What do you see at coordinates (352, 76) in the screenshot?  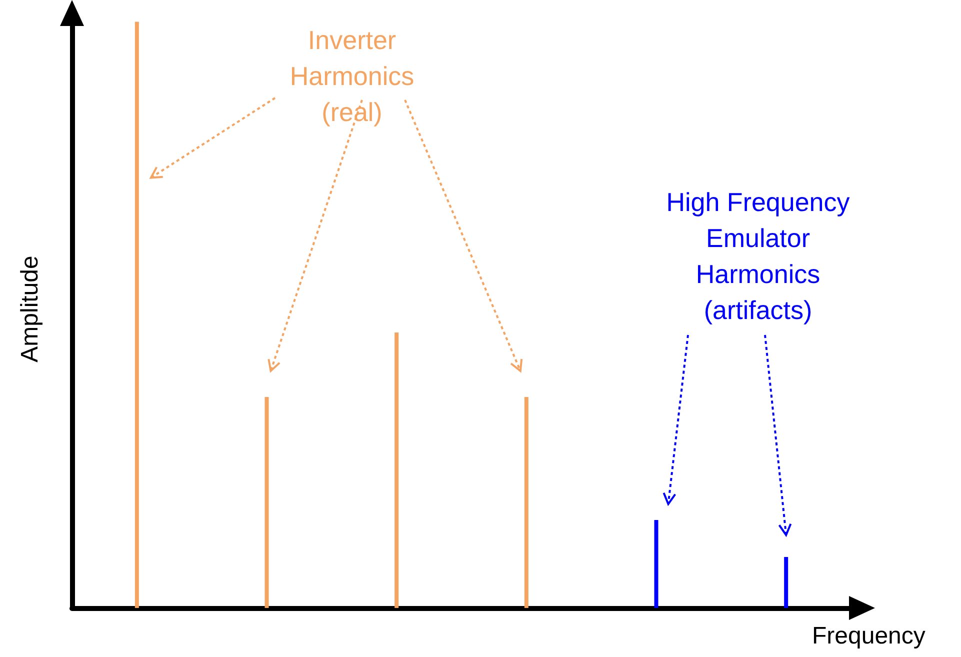 I see `annotation: Inverter Harmonics (real)` at bounding box center [352, 76].